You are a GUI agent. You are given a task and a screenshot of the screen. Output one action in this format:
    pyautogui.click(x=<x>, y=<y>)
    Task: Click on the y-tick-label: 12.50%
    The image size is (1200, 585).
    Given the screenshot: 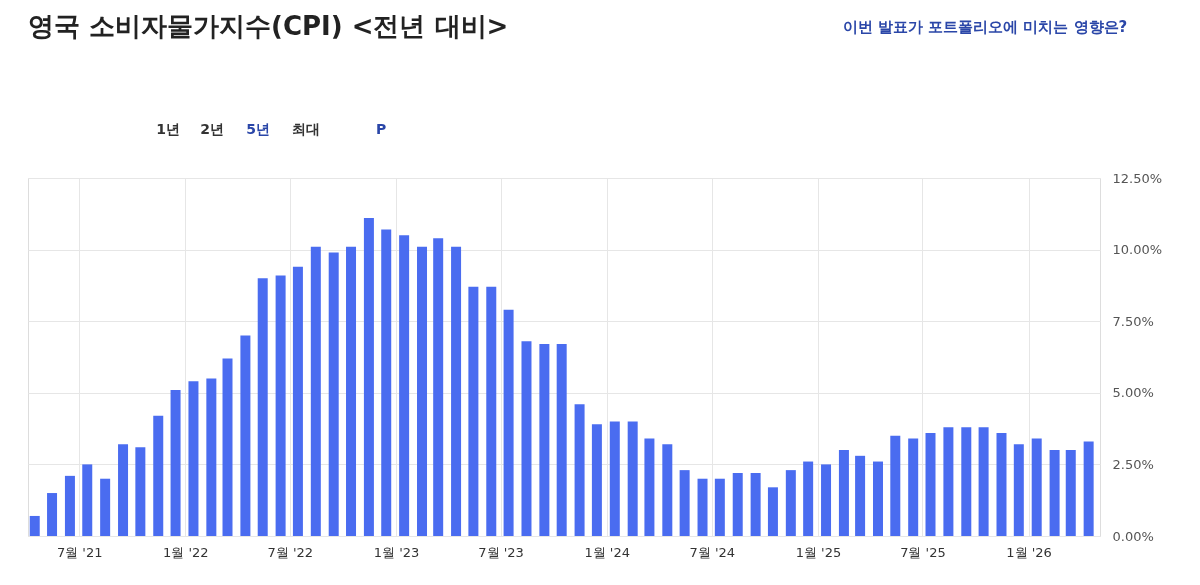 What is the action you would take?
    pyautogui.click(x=1137, y=178)
    